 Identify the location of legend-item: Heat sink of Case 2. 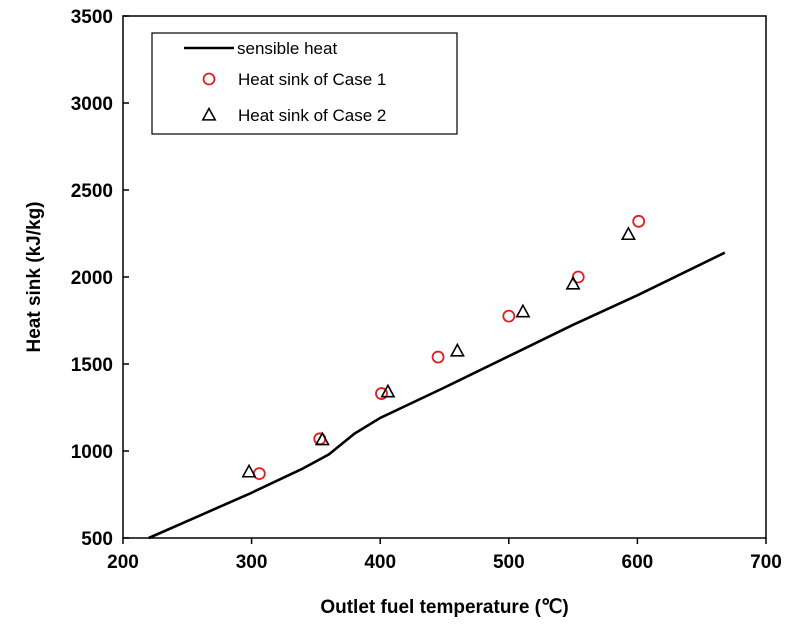
(293, 115).